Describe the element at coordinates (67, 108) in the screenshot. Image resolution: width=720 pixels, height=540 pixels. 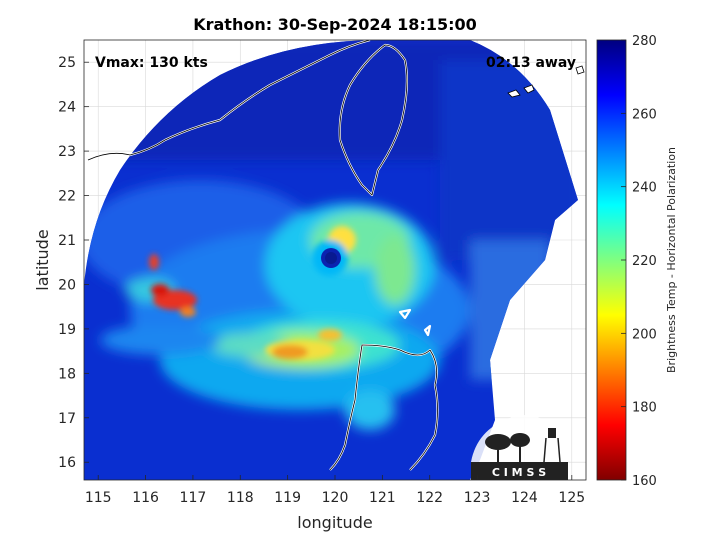
I see `y-tick-label: 24` at that location.